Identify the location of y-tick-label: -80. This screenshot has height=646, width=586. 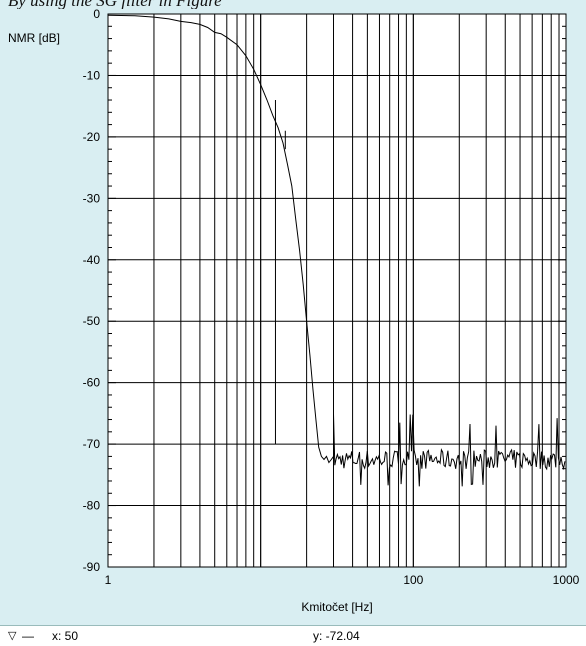
(92, 506).